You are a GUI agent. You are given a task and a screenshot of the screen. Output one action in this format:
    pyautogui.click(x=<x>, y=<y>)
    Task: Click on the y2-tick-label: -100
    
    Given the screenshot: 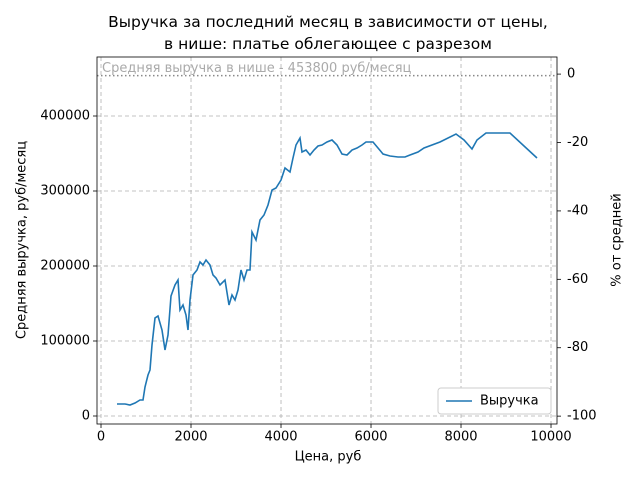 What is the action you would take?
    pyautogui.click(x=582, y=416)
    